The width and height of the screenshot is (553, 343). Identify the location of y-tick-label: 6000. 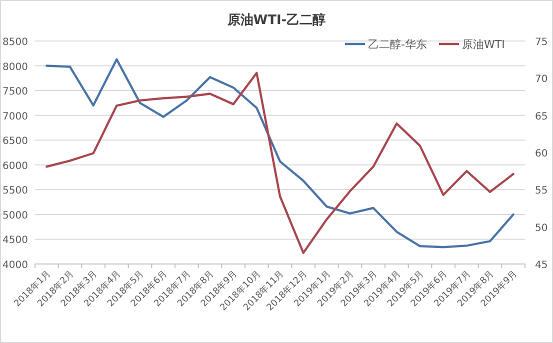
(15, 166).